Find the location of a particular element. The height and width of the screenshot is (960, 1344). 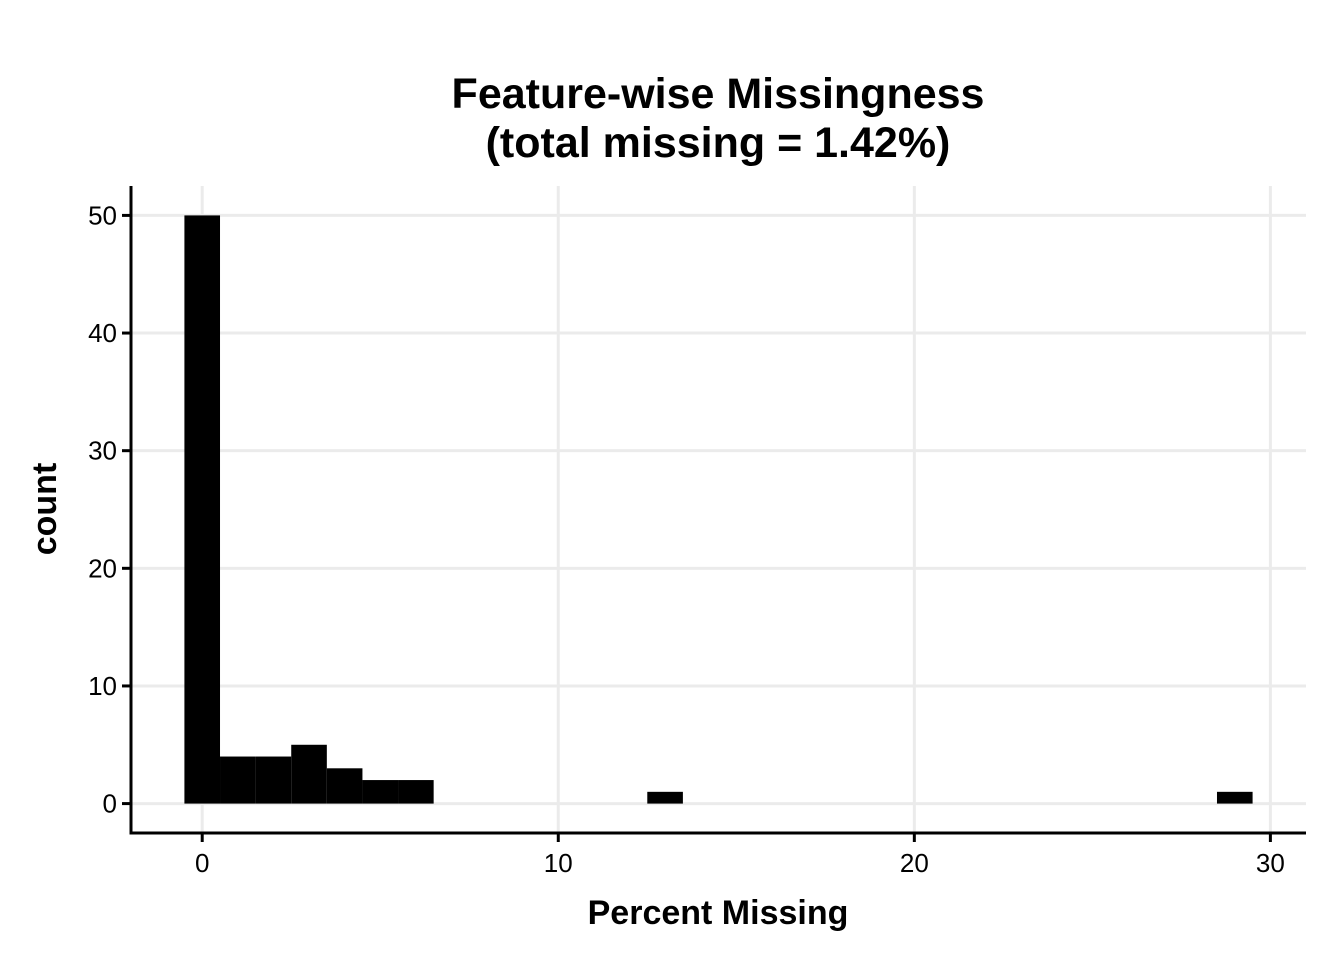

y-axis-title: count is located at coordinates (45, 509).